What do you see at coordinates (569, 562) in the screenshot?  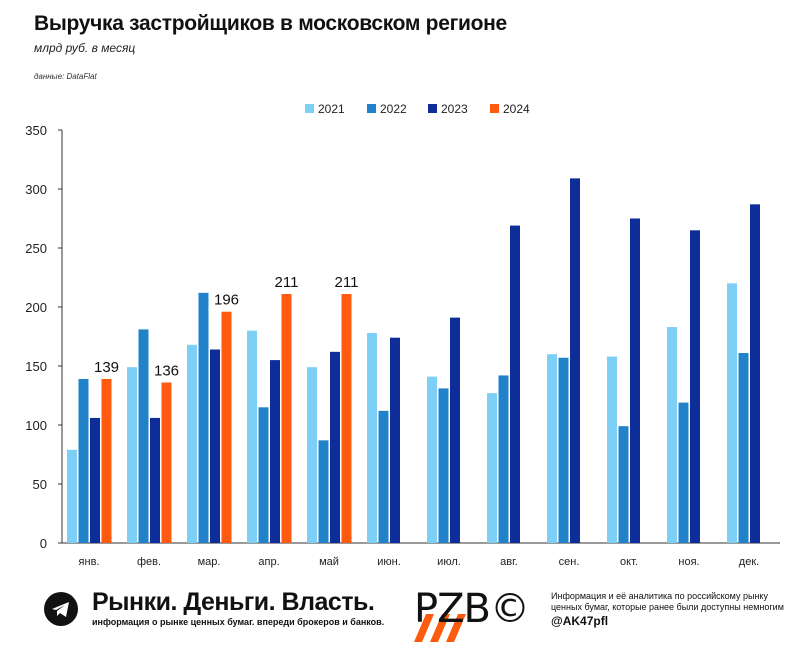 I see `x-tick-label: сен.` at bounding box center [569, 562].